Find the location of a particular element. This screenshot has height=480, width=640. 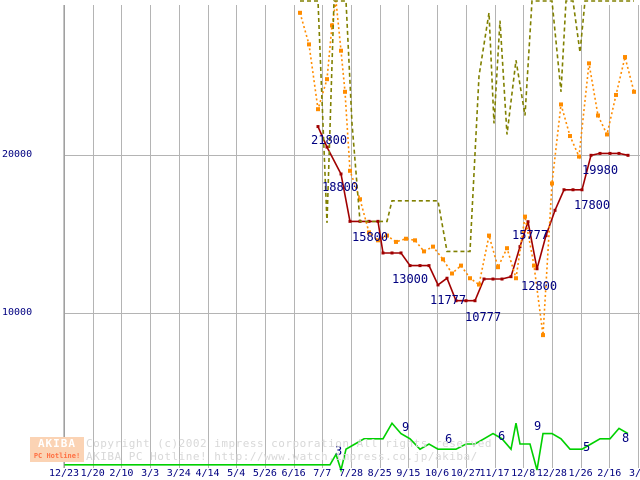

value-label: 5 is located at coordinates (587, 447).